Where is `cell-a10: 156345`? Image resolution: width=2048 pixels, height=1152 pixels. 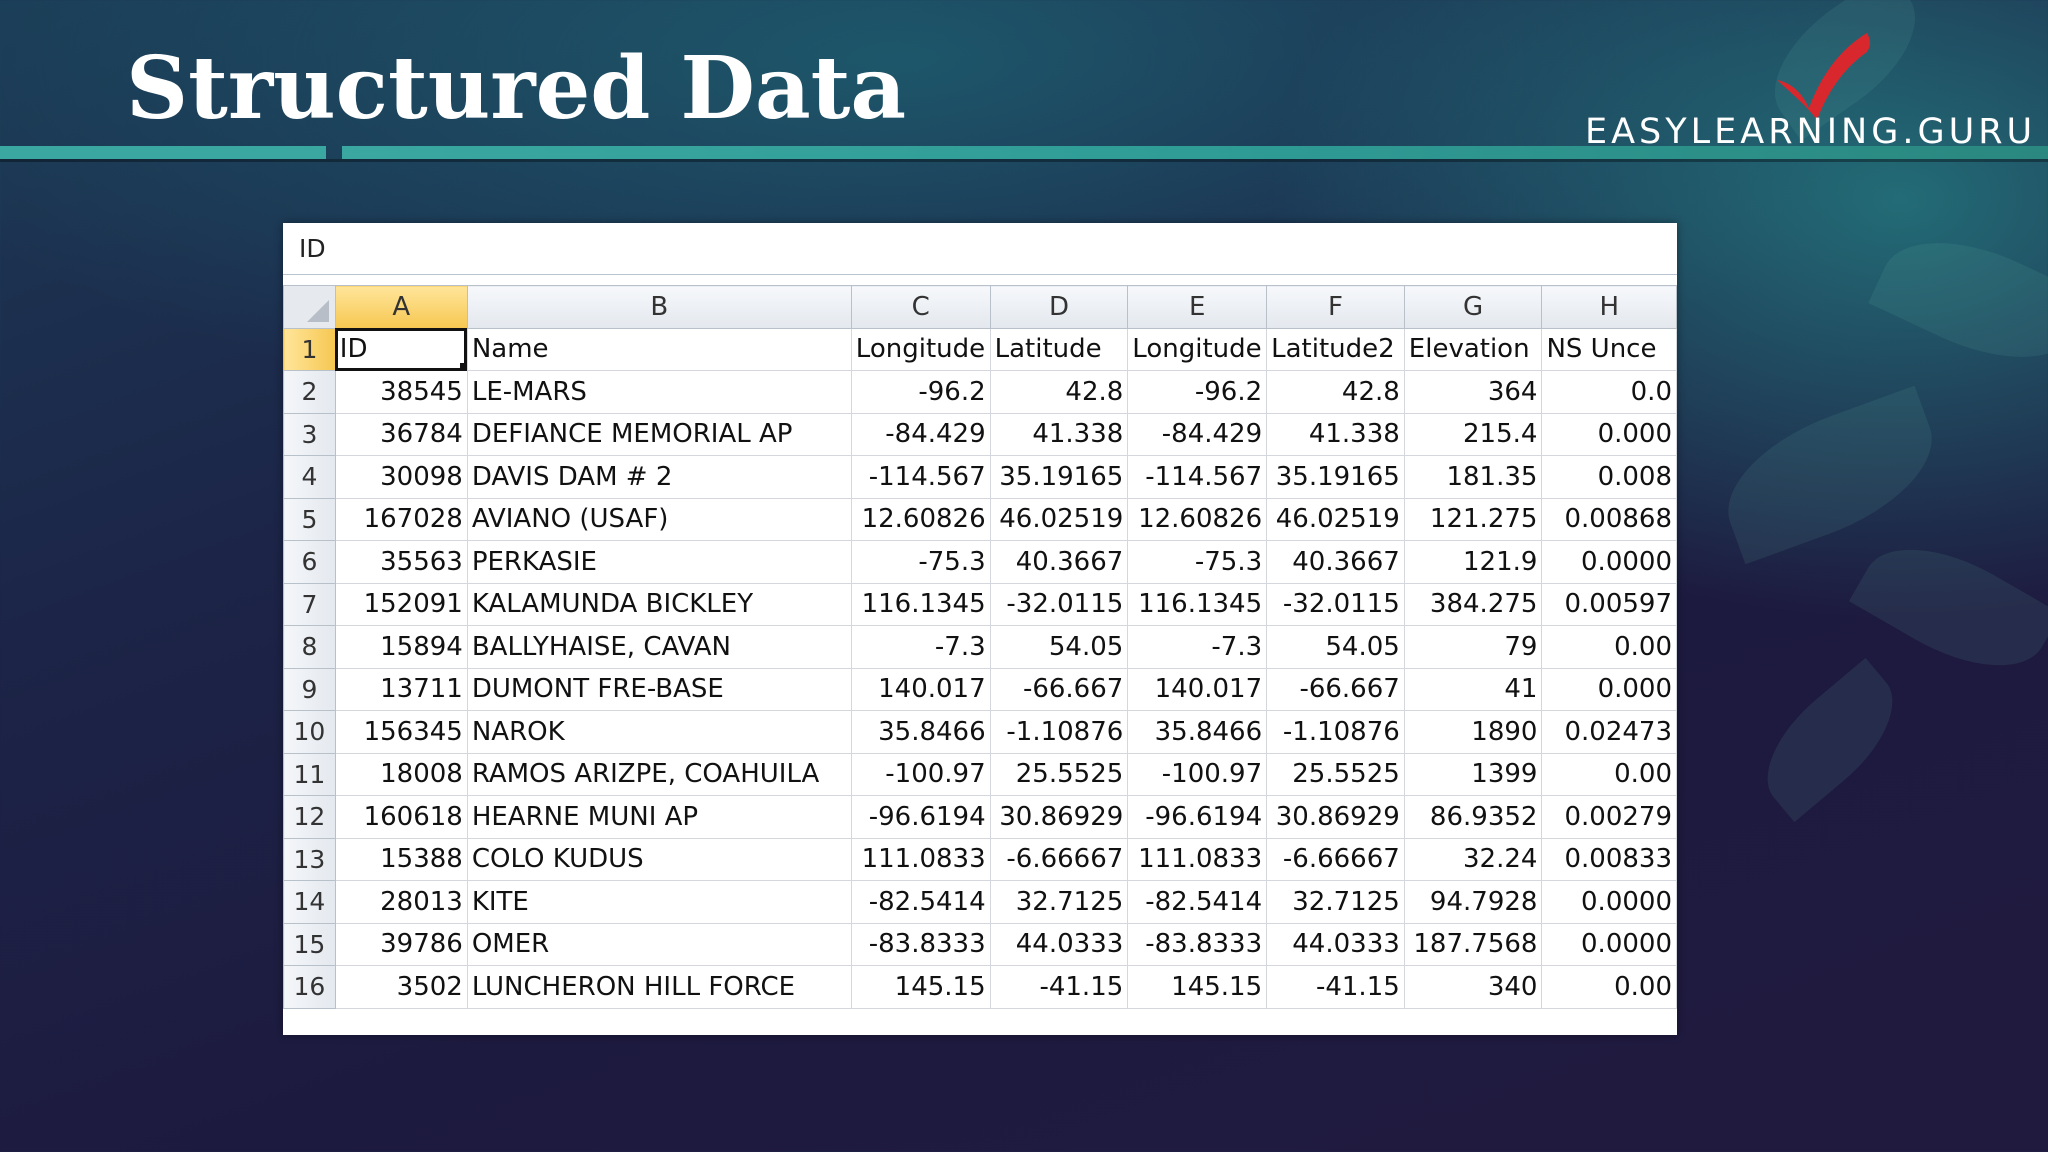 cell-a10: 156345 is located at coordinates (401, 732).